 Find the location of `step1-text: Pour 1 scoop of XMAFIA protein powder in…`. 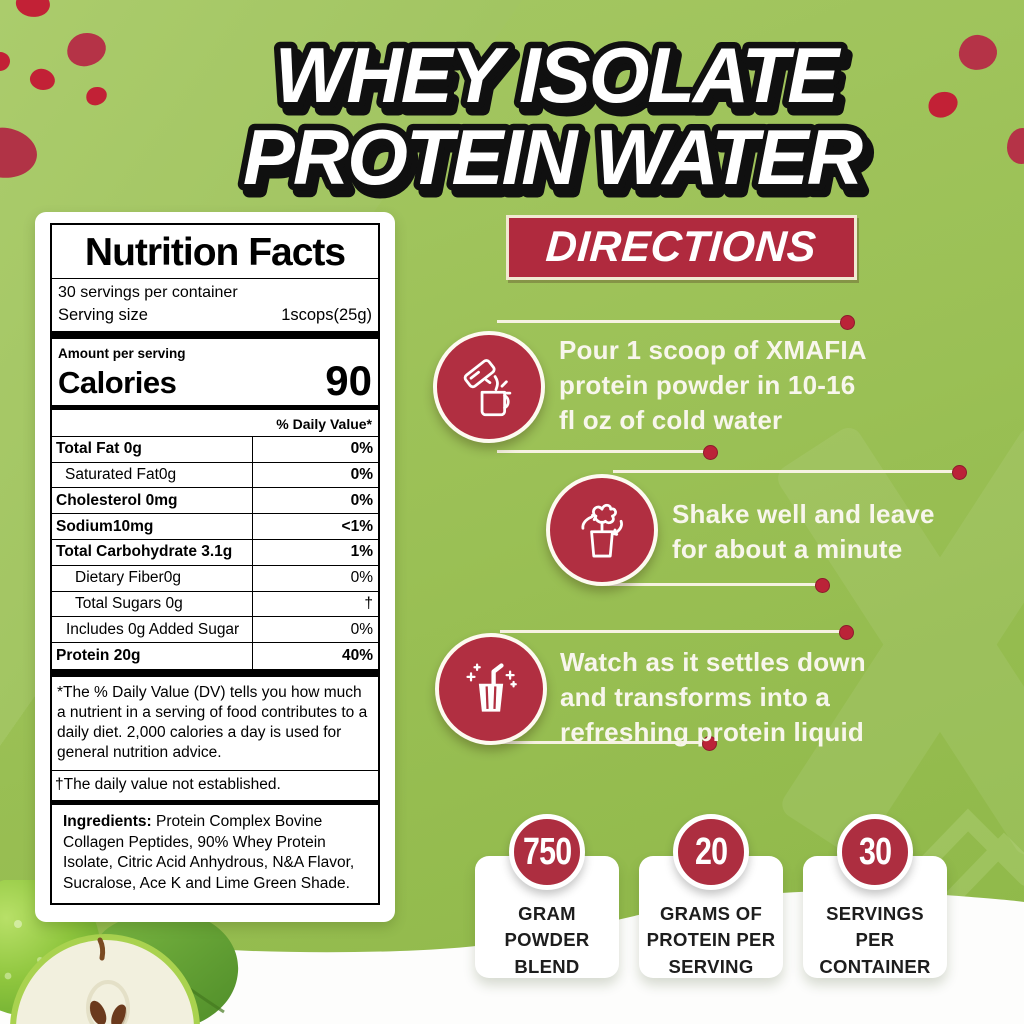

step1-text: Pour 1 scoop of XMAFIA protein powder in… is located at coordinates (713, 385).